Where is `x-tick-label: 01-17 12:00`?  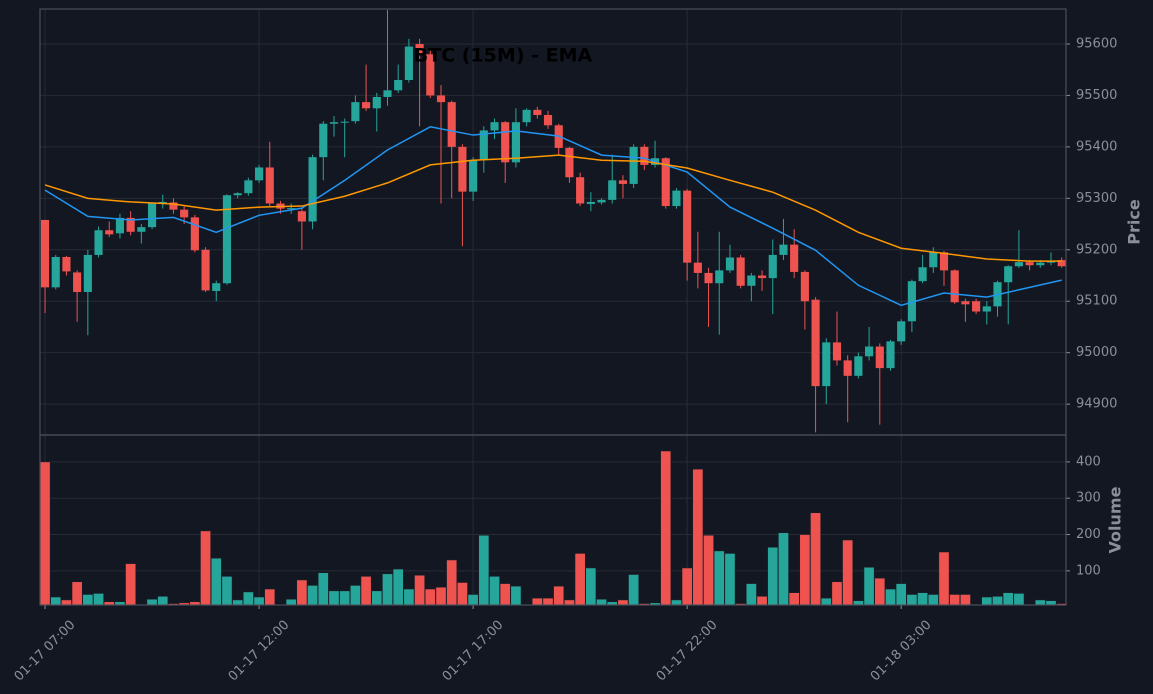
x-tick-label: 01-17 12:00 is located at coordinates (259, 651).